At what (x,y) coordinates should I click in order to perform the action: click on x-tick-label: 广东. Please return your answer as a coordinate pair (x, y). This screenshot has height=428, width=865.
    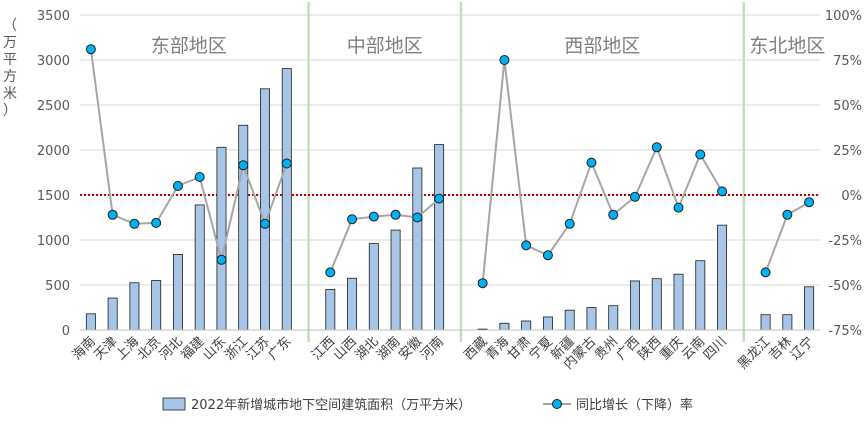
    Looking at the image, I should click on (280, 348).